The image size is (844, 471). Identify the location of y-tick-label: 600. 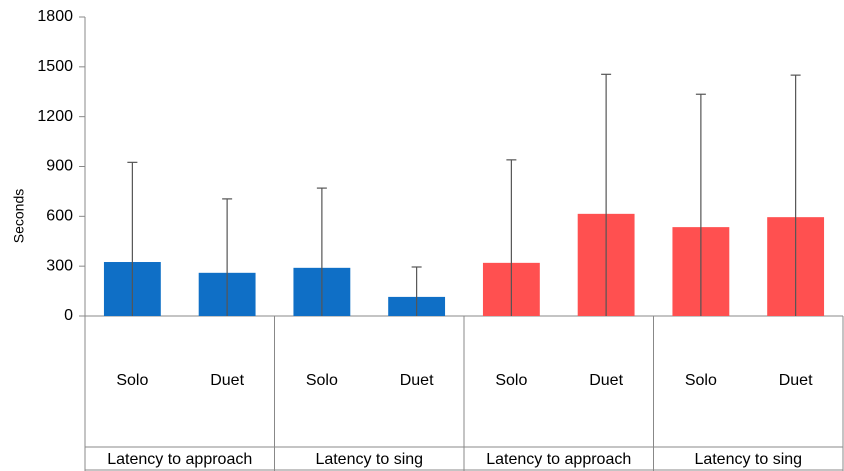
(59, 216).